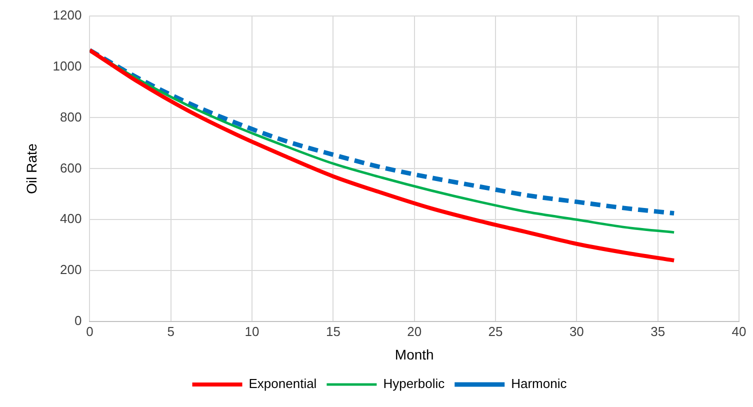  I want to click on x-tick-label: 20, so click(414, 331).